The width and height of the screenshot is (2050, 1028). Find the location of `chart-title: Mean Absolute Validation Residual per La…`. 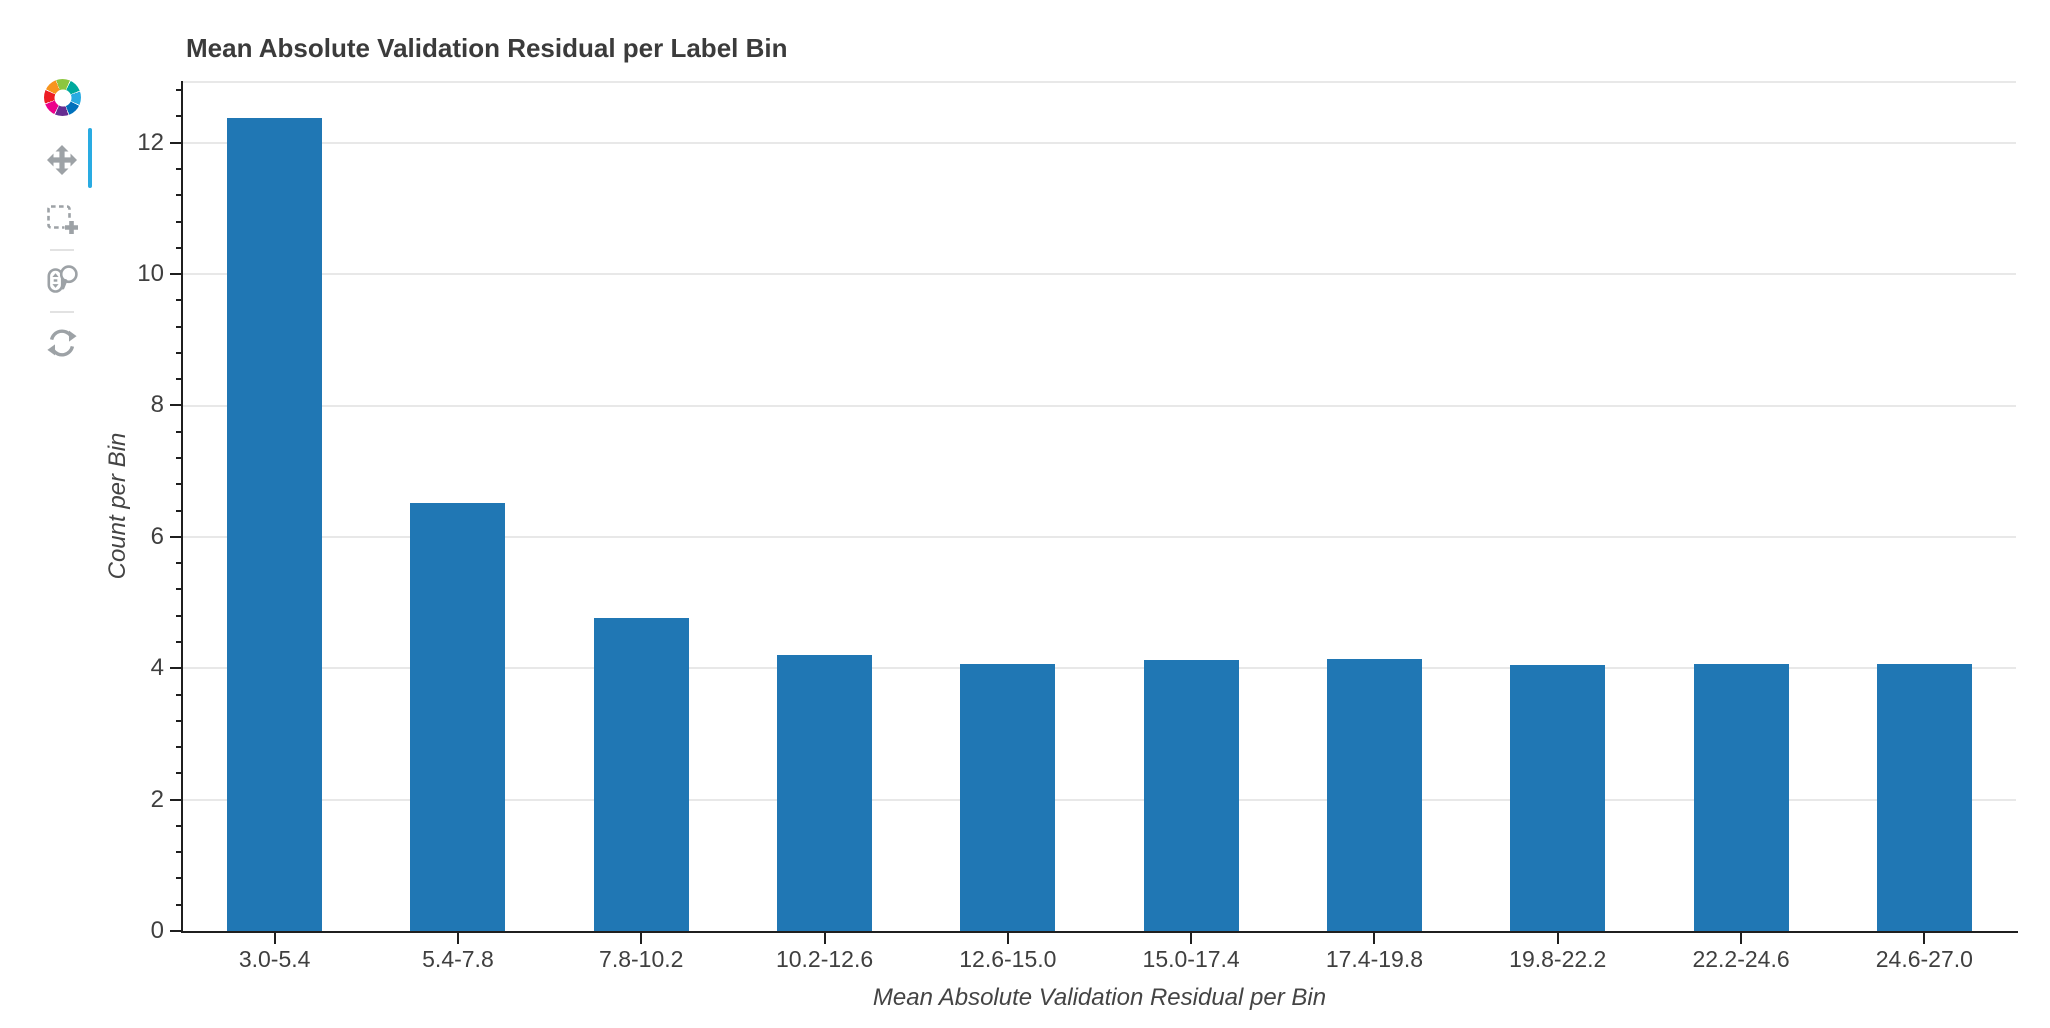

chart-title: Mean Absolute Validation Residual per La… is located at coordinates (487, 48).